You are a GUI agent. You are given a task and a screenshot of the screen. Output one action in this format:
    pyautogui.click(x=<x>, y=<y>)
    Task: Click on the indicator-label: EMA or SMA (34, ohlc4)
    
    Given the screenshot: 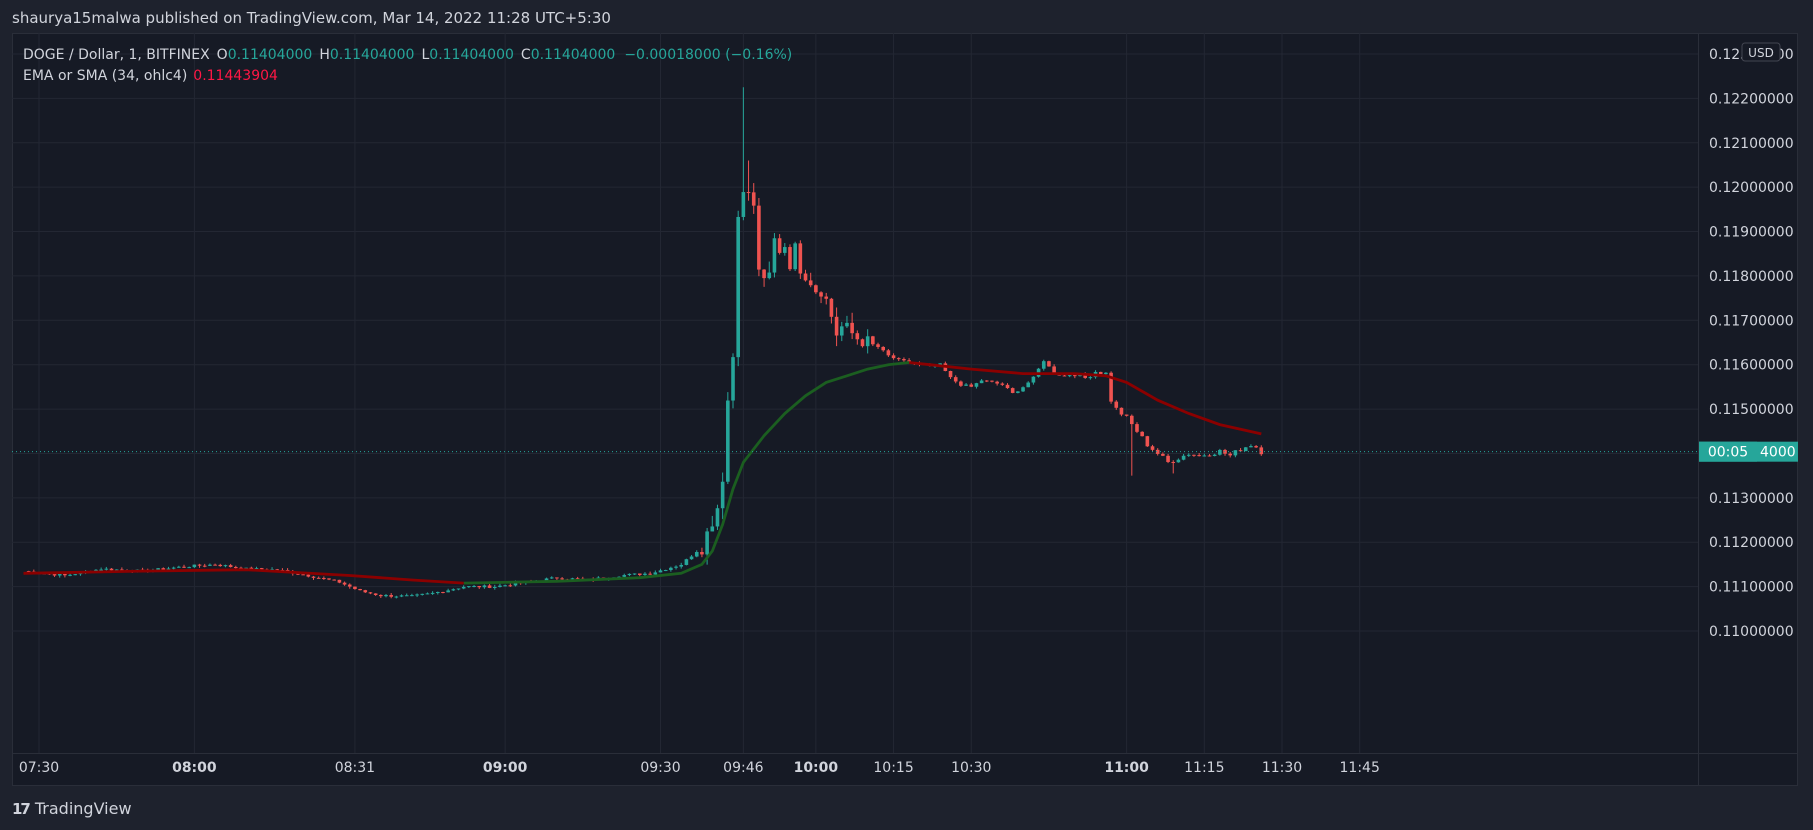 What is the action you would take?
    pyautogui.click(x=105, y=76)
    